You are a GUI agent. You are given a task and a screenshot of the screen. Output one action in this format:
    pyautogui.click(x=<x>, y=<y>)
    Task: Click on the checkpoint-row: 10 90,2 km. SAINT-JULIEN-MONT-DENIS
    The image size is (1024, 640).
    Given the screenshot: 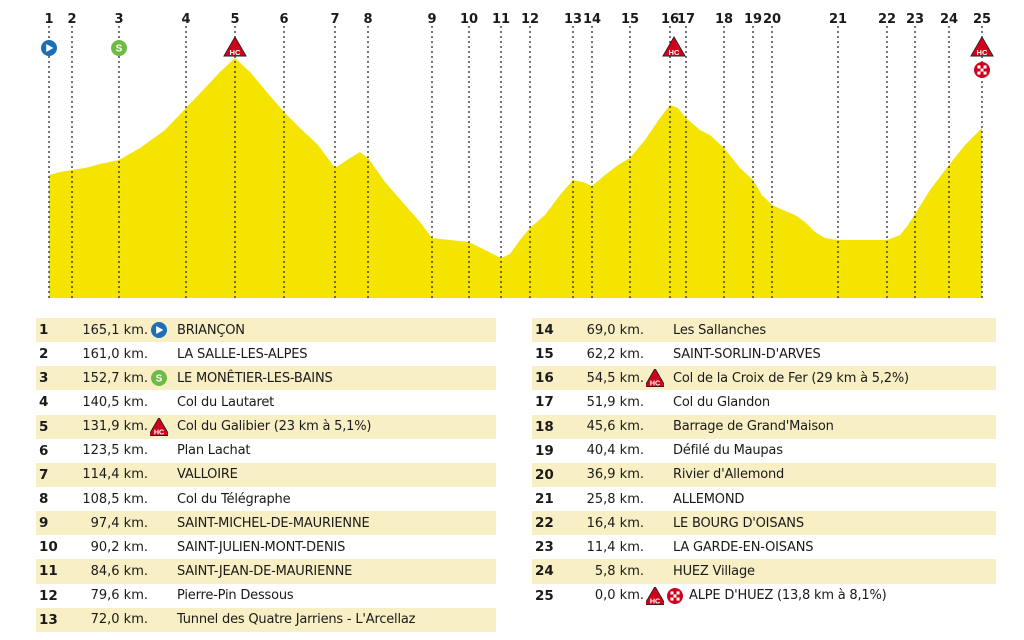 What is the action you would take?
    pyautogui.click(x=266, y=547)
    